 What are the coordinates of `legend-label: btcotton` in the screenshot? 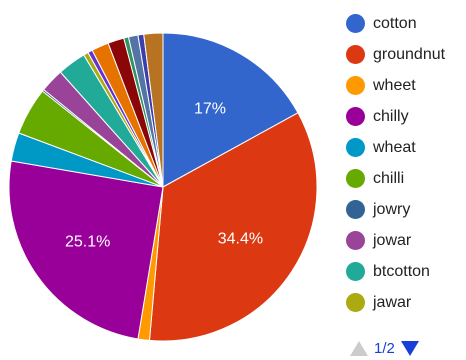 It's located at (401, 271).